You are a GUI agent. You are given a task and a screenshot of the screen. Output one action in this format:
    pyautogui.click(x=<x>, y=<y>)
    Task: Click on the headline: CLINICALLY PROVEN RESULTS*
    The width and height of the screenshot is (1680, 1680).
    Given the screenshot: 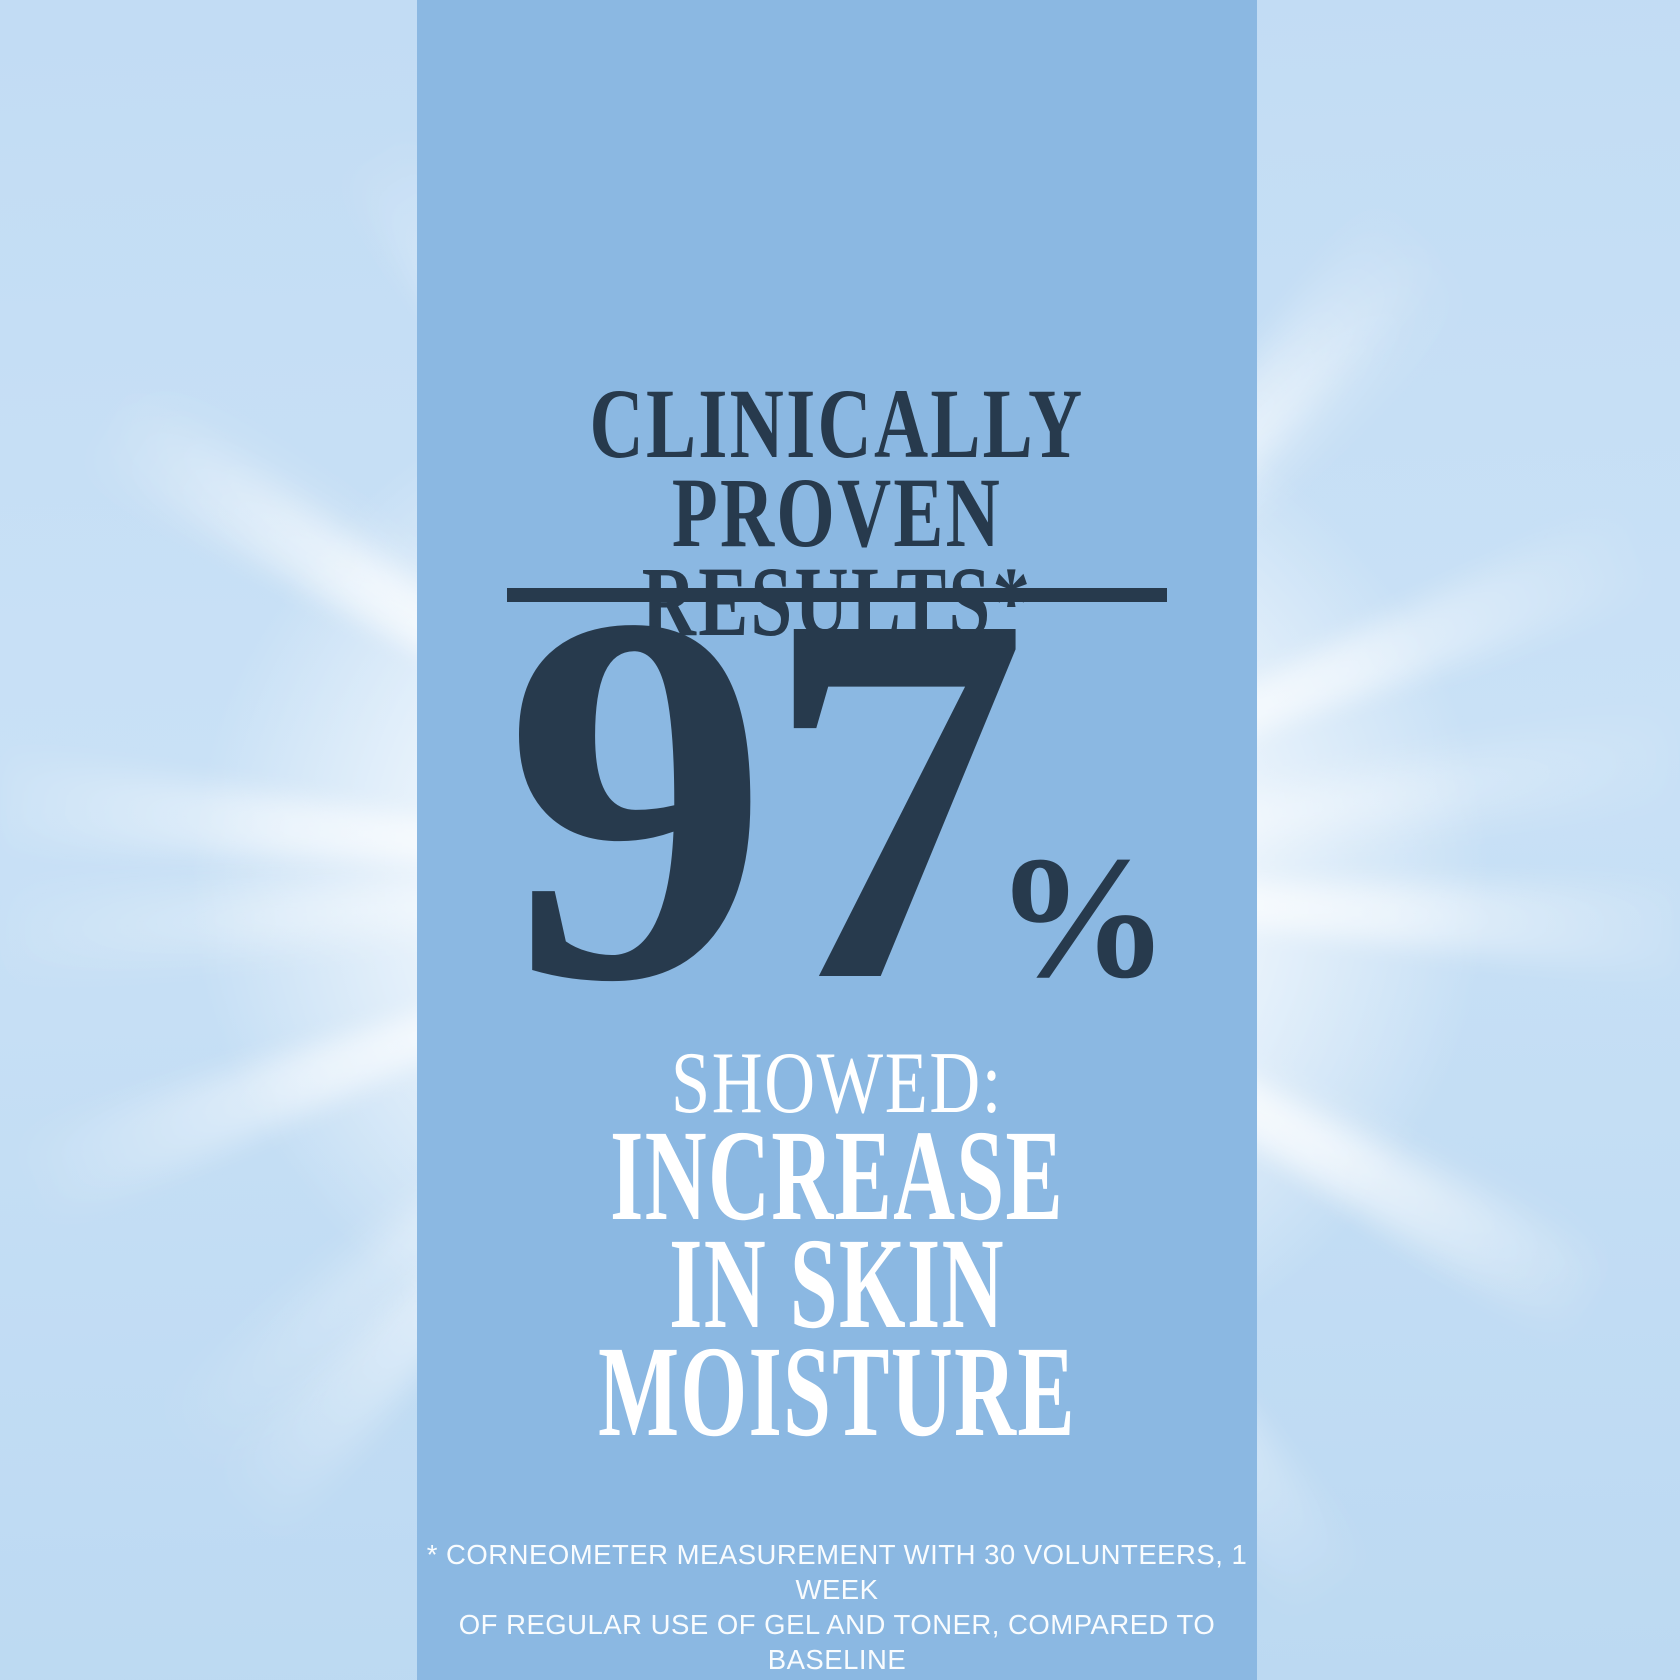 What is the action you would take?
    pyautogui.click(x=837, y=510)
    